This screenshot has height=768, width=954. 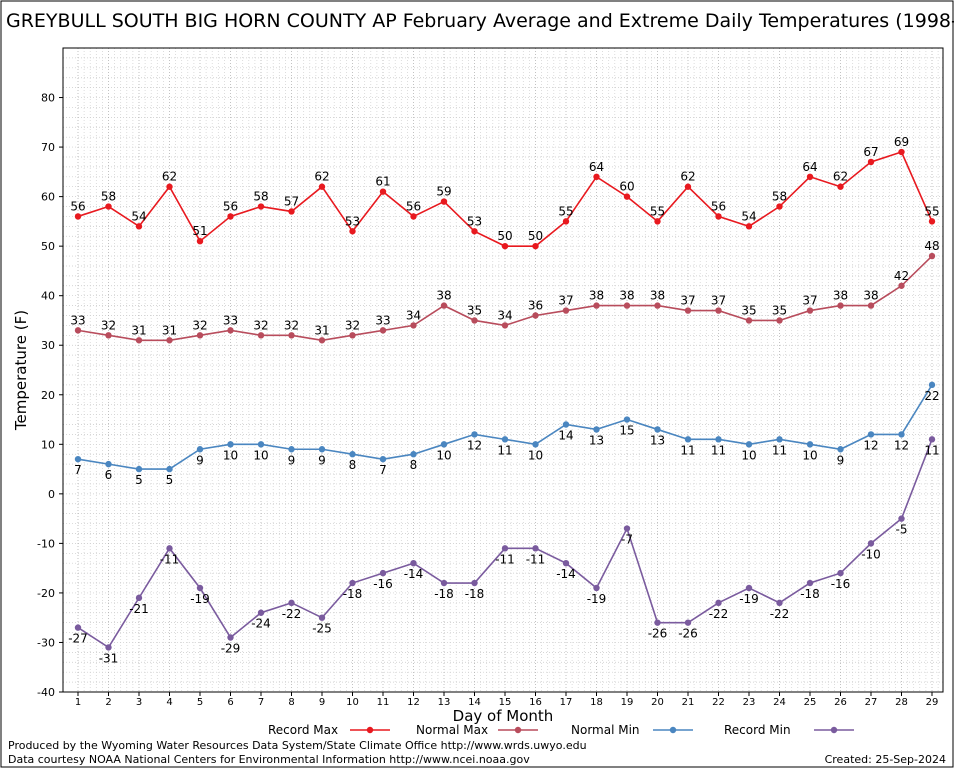 What do you see at coordinates (46, 692) in the screenshot?
I see `y-tick-label: -40` at bounding box center [46, 692].